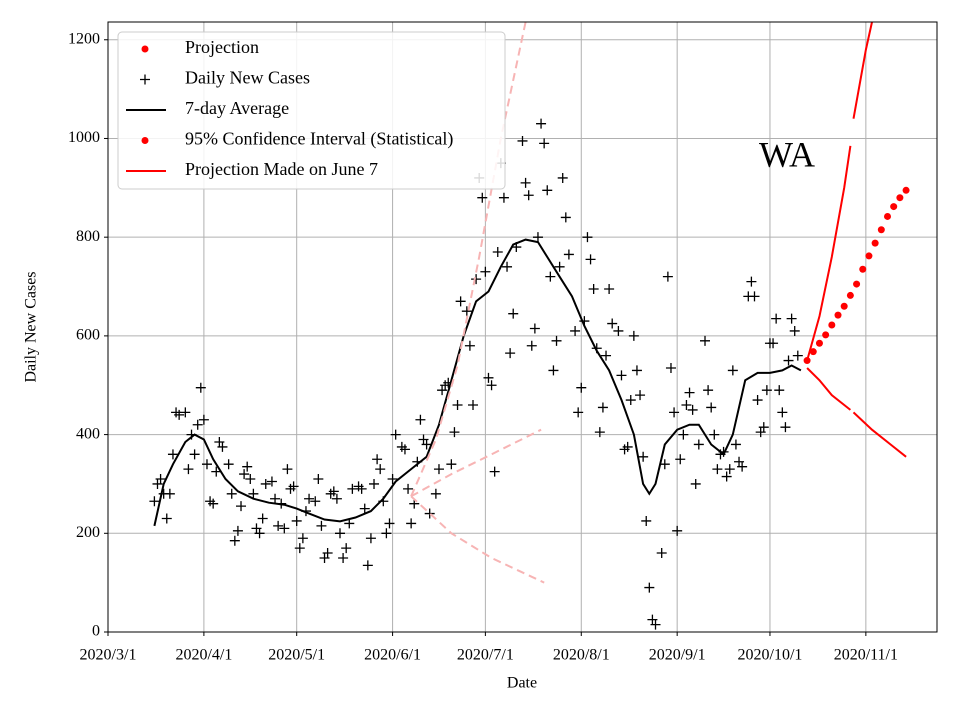 The width and height of the screenshot is (960, 720). What do you see at coordinates (770, 655) in the screenshot?
I see `x-tick-label: 2020/10/1` at bounding box center [770, 655].